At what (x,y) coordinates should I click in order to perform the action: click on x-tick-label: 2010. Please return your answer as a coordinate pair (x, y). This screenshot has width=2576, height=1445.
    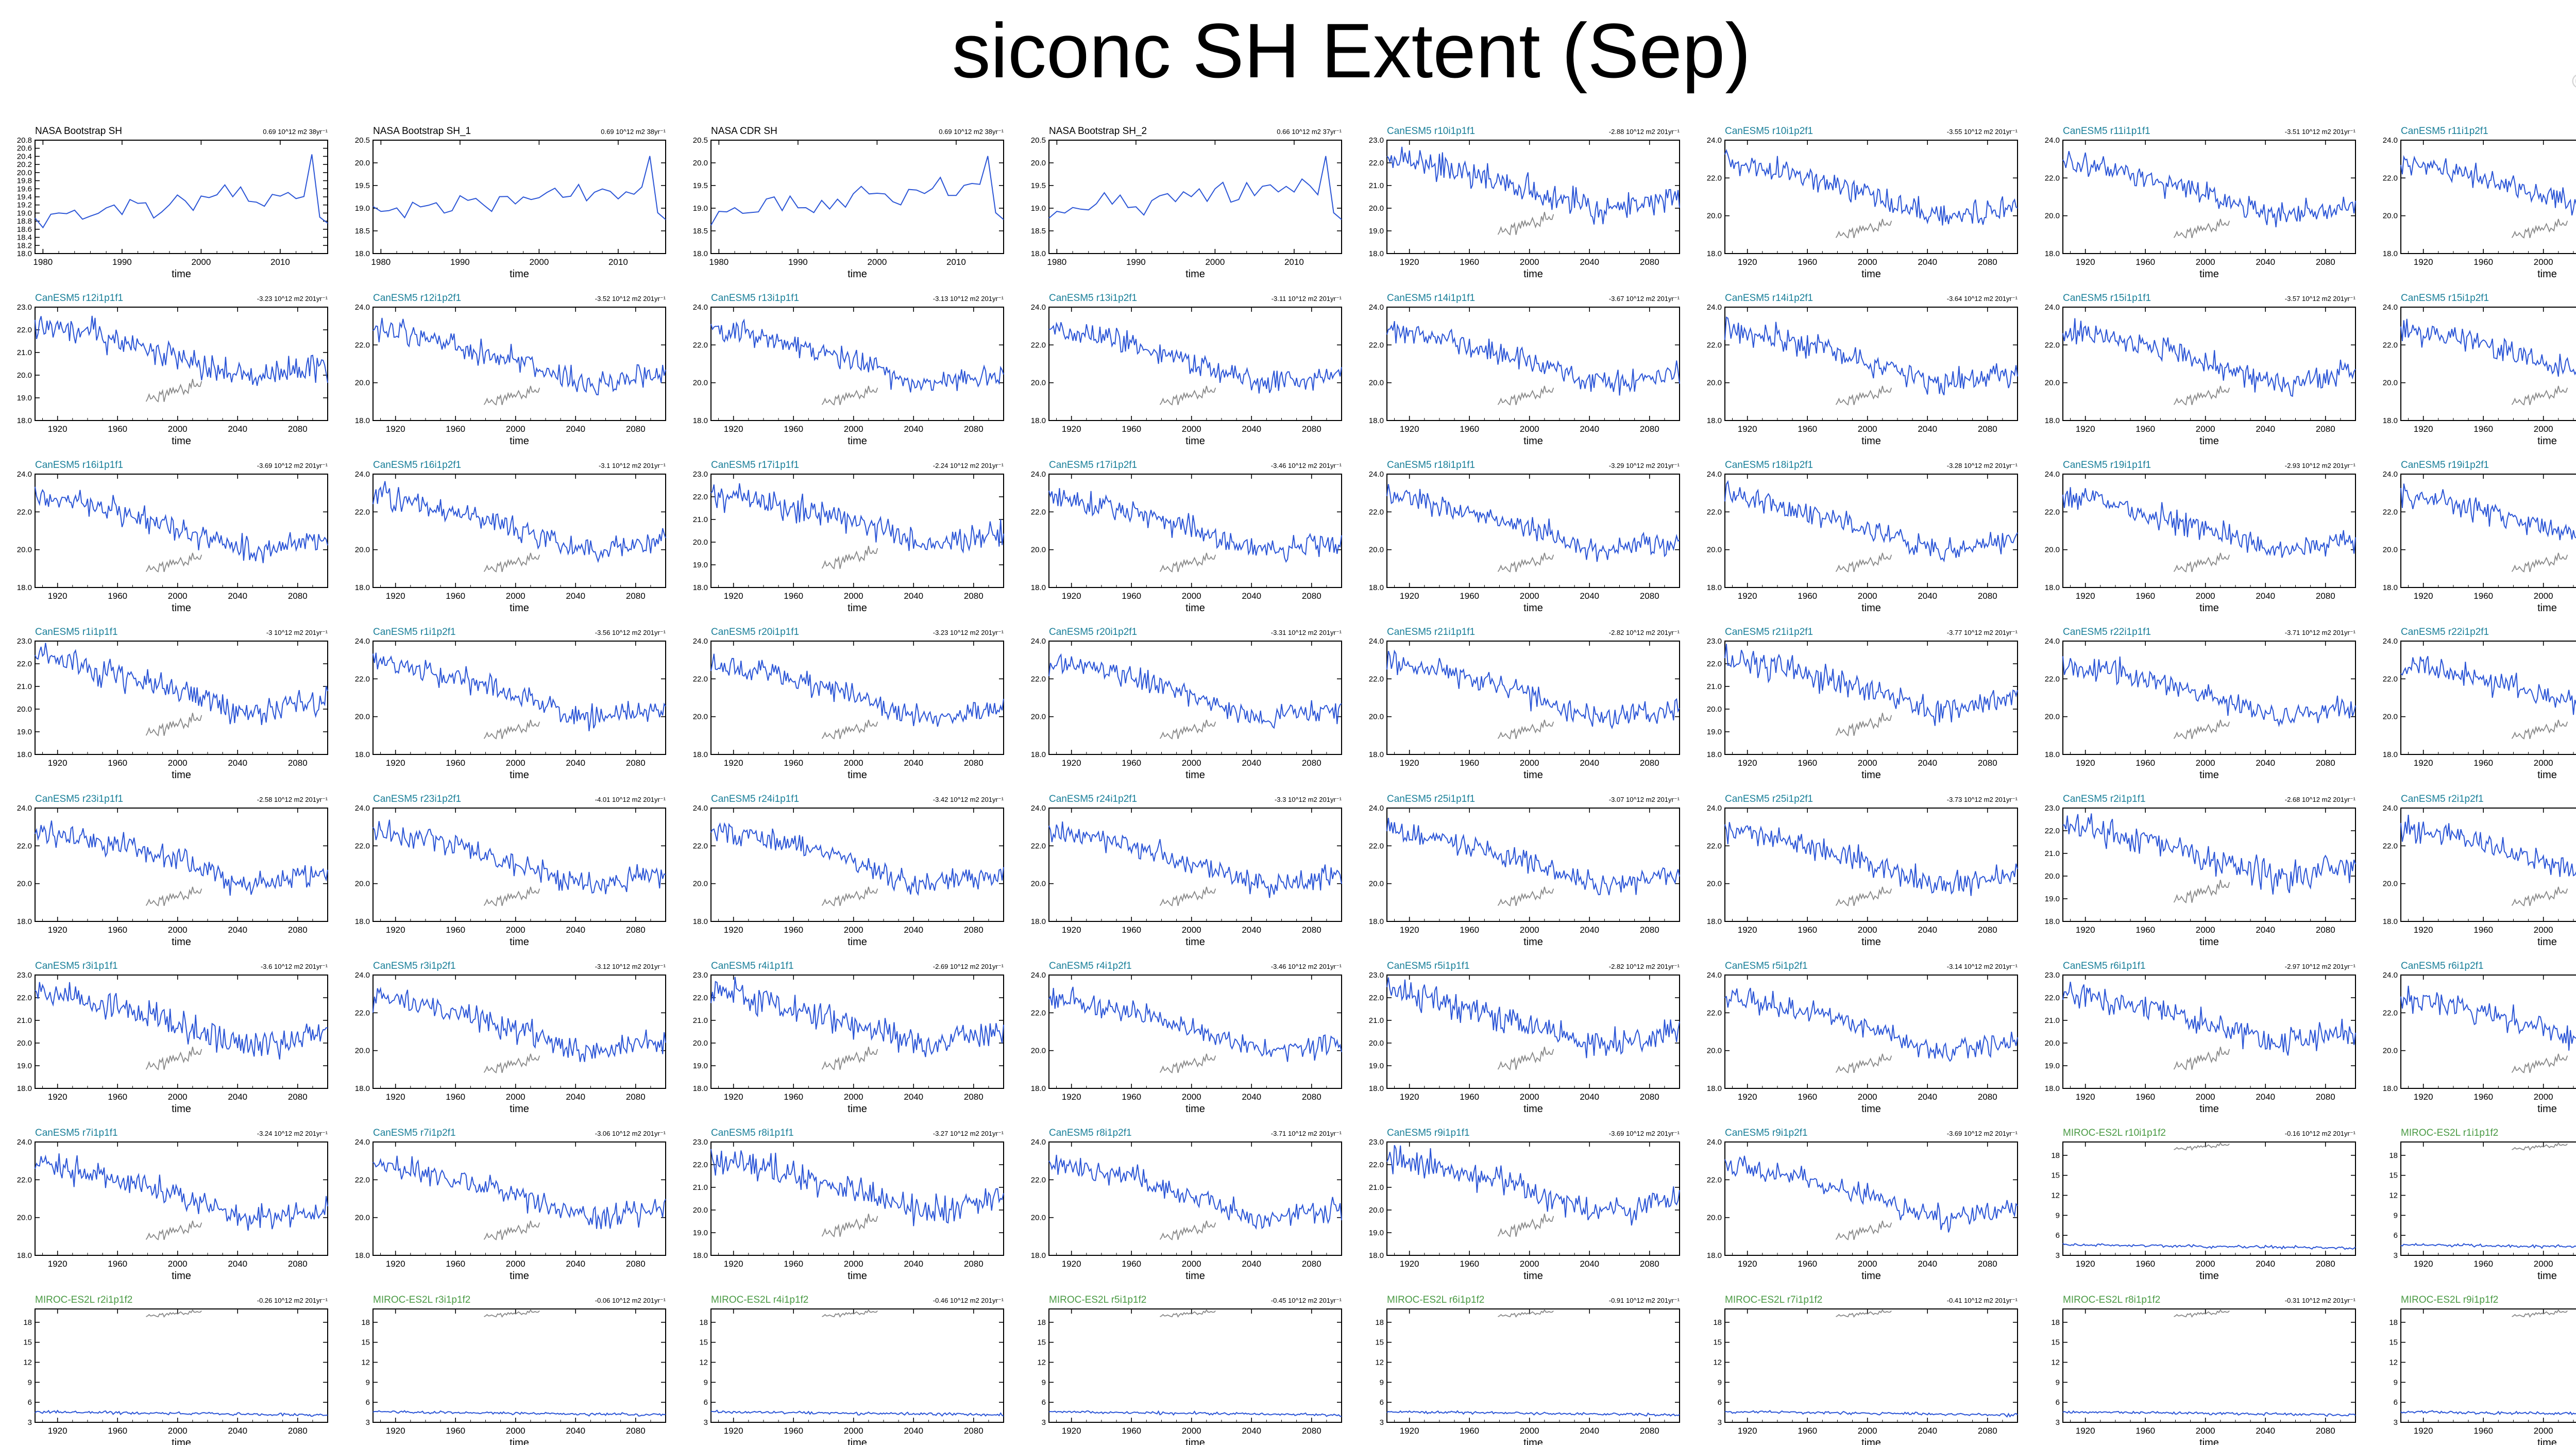
    Looking at the image, I should click on (280, 262).